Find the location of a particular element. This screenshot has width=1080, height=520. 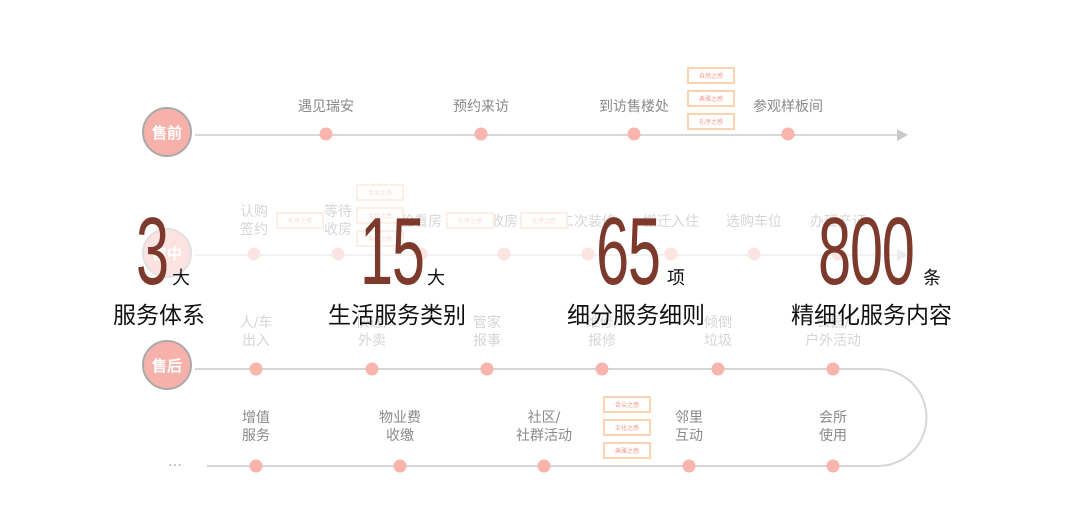

step-label: 物业费 收缴 is located at coordinates (400, 427).